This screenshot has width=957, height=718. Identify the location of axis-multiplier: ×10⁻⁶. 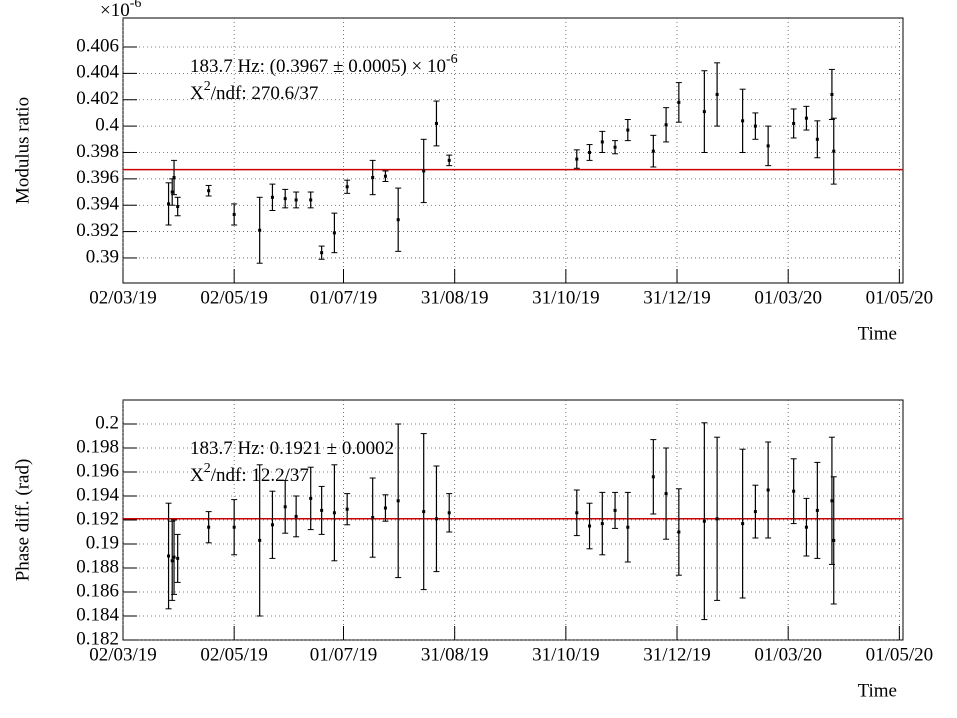
(120, 10).